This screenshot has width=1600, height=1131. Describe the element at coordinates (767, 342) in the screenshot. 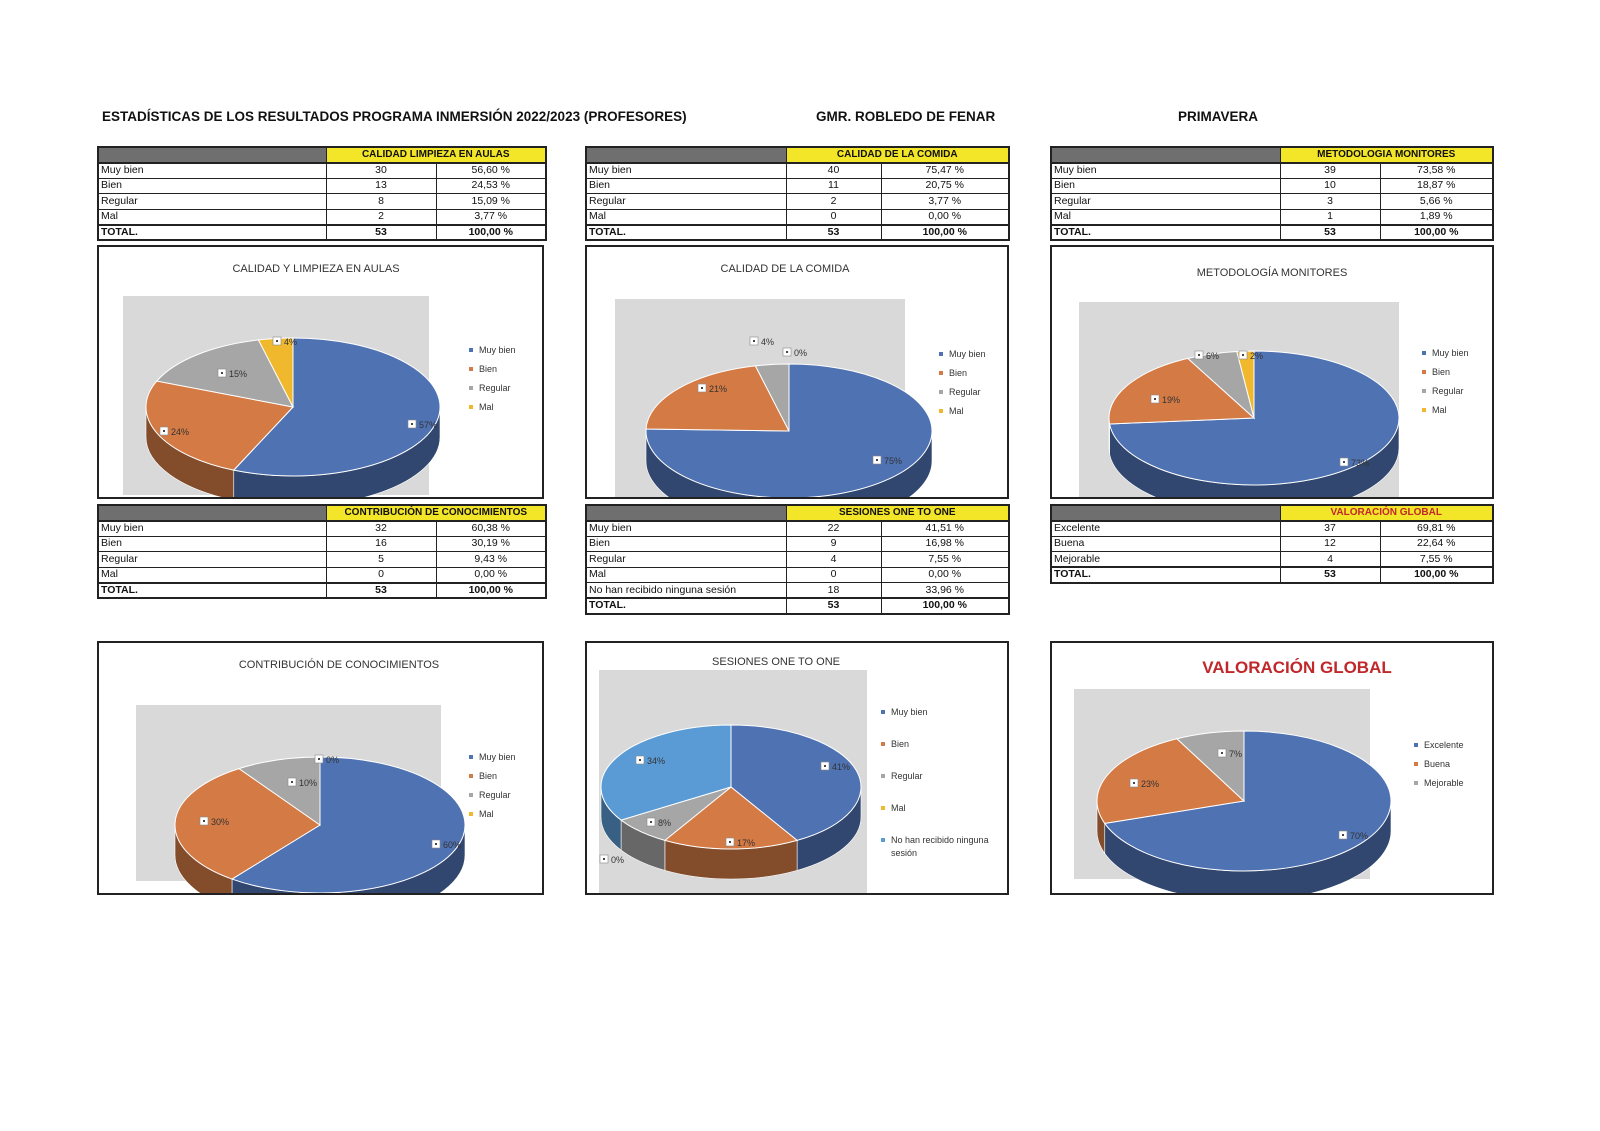

I see `data-label: 4%` at that location.